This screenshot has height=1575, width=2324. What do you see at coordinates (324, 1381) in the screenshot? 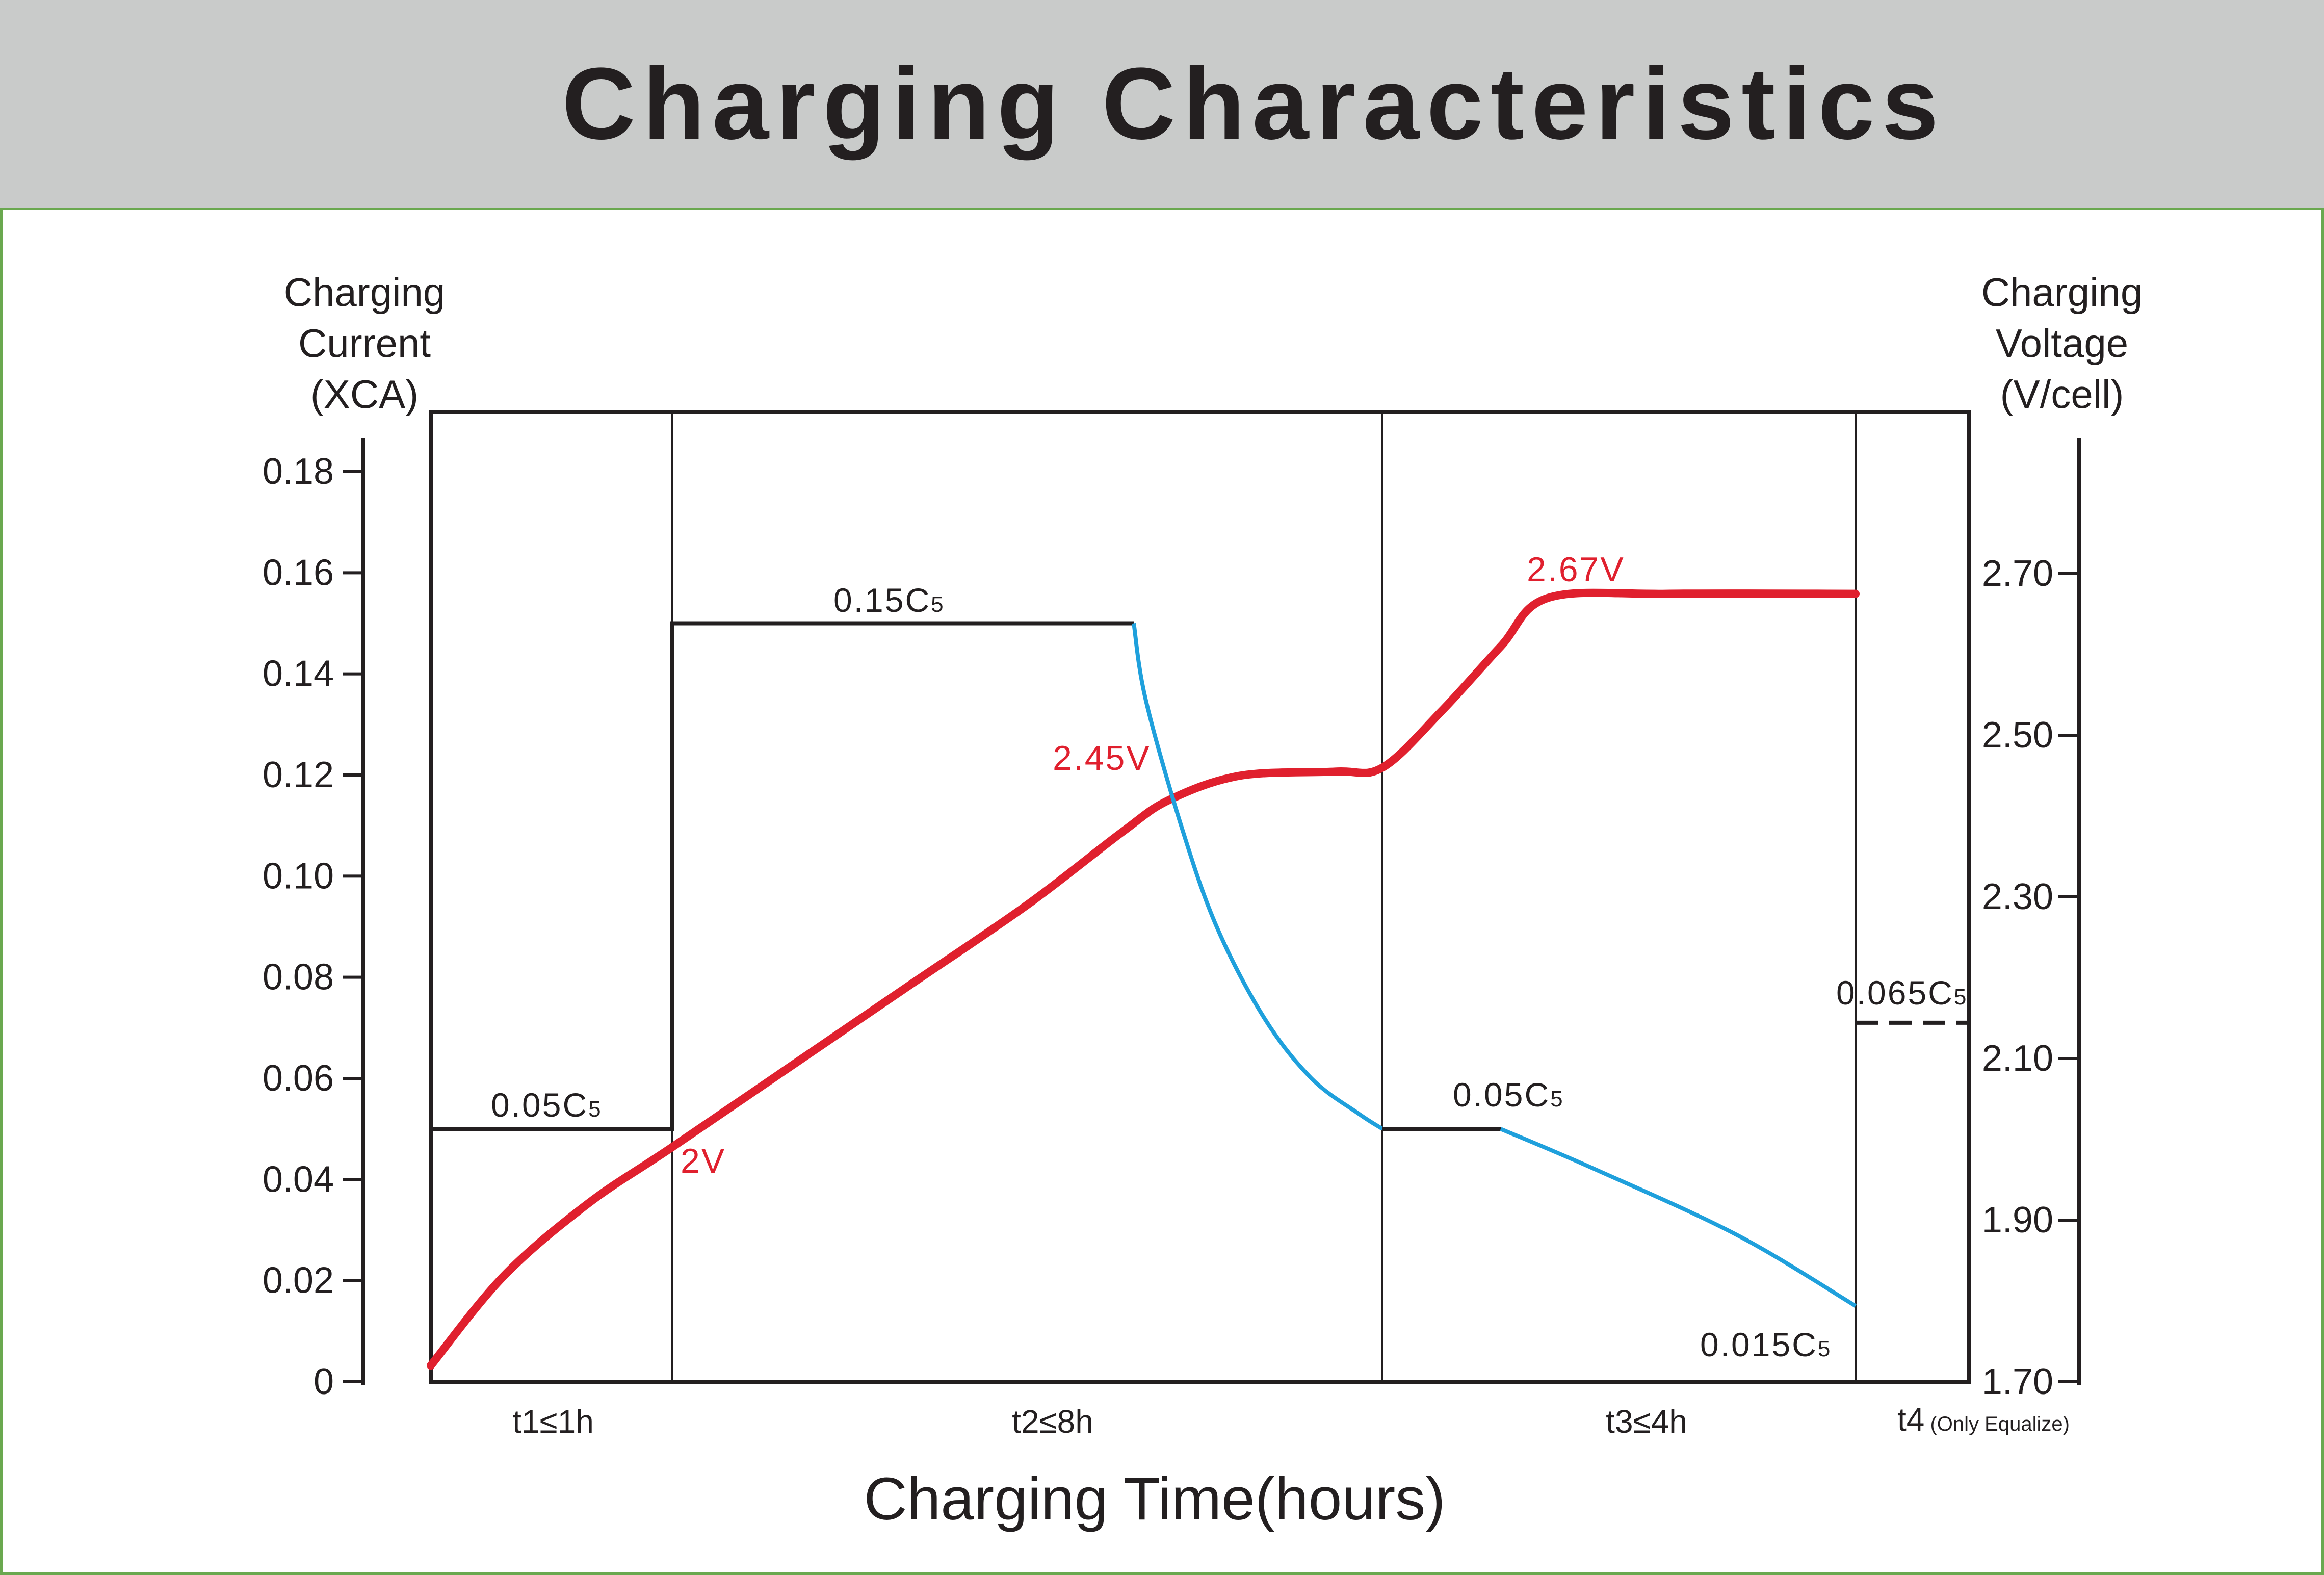
I see `left-axis-tick-label: 0` at bounding box center [324, 1381].